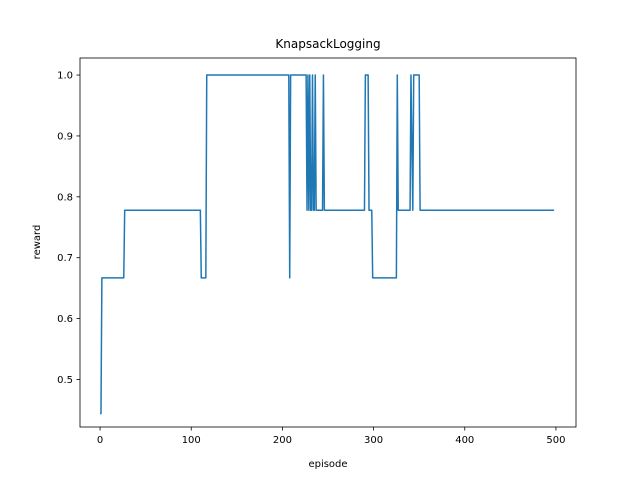 The width and height of the screenshot is (640, 480). I want to click on x-tick-label: 300, so click(373, 440).